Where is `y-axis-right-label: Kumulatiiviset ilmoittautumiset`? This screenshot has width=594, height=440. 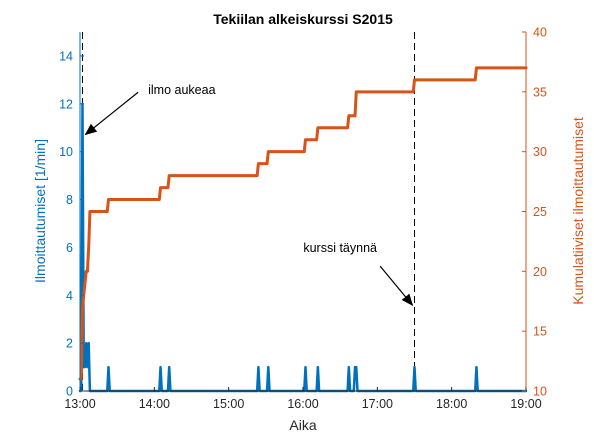
y-axis-right-label: Kumulatiiviset ilmoittautumiset is located at coordinates (578, 211).